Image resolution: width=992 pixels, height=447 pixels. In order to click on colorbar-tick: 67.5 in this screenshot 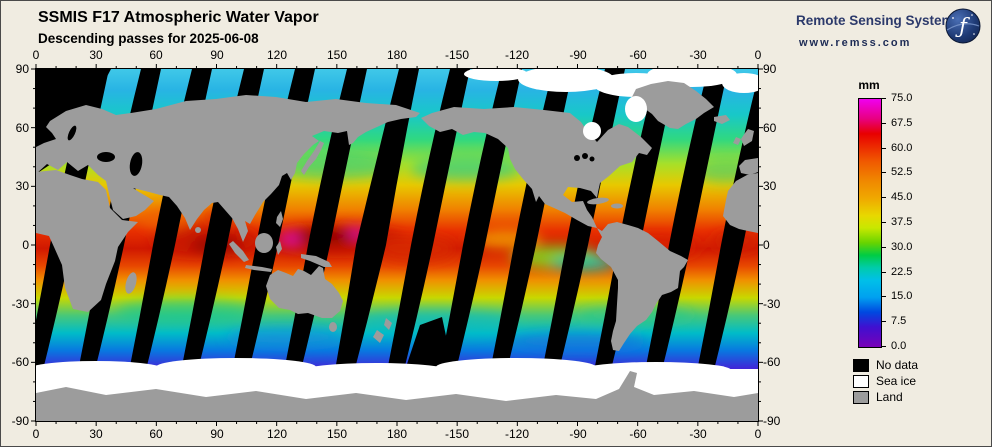, I will do `click(896, 123)`.